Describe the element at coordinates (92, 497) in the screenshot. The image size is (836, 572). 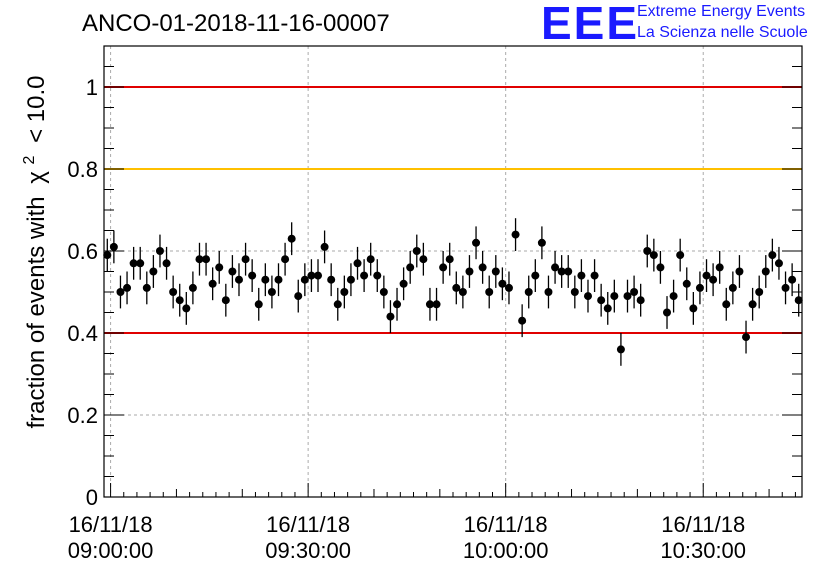
I see `y-tick-label: 0` at that location.